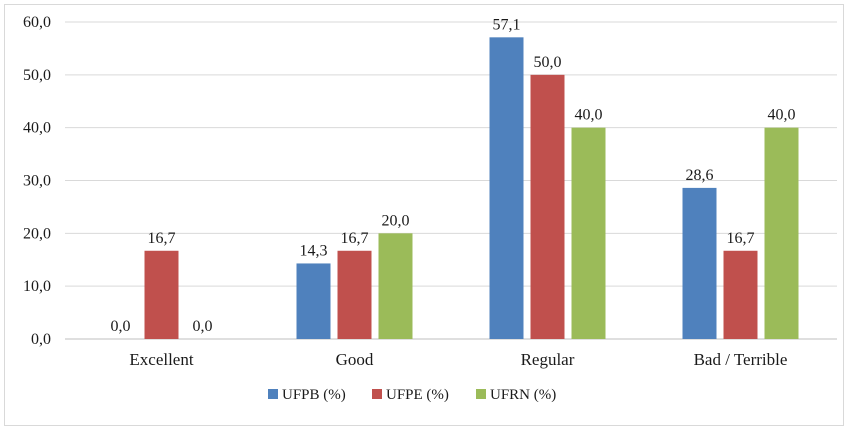 This screenshot has width=849, height=431. What do you see at coordinates (37, 286) in the screenshot?
I see `y-tick-label: 10,0` at bounding box center [37, 286].